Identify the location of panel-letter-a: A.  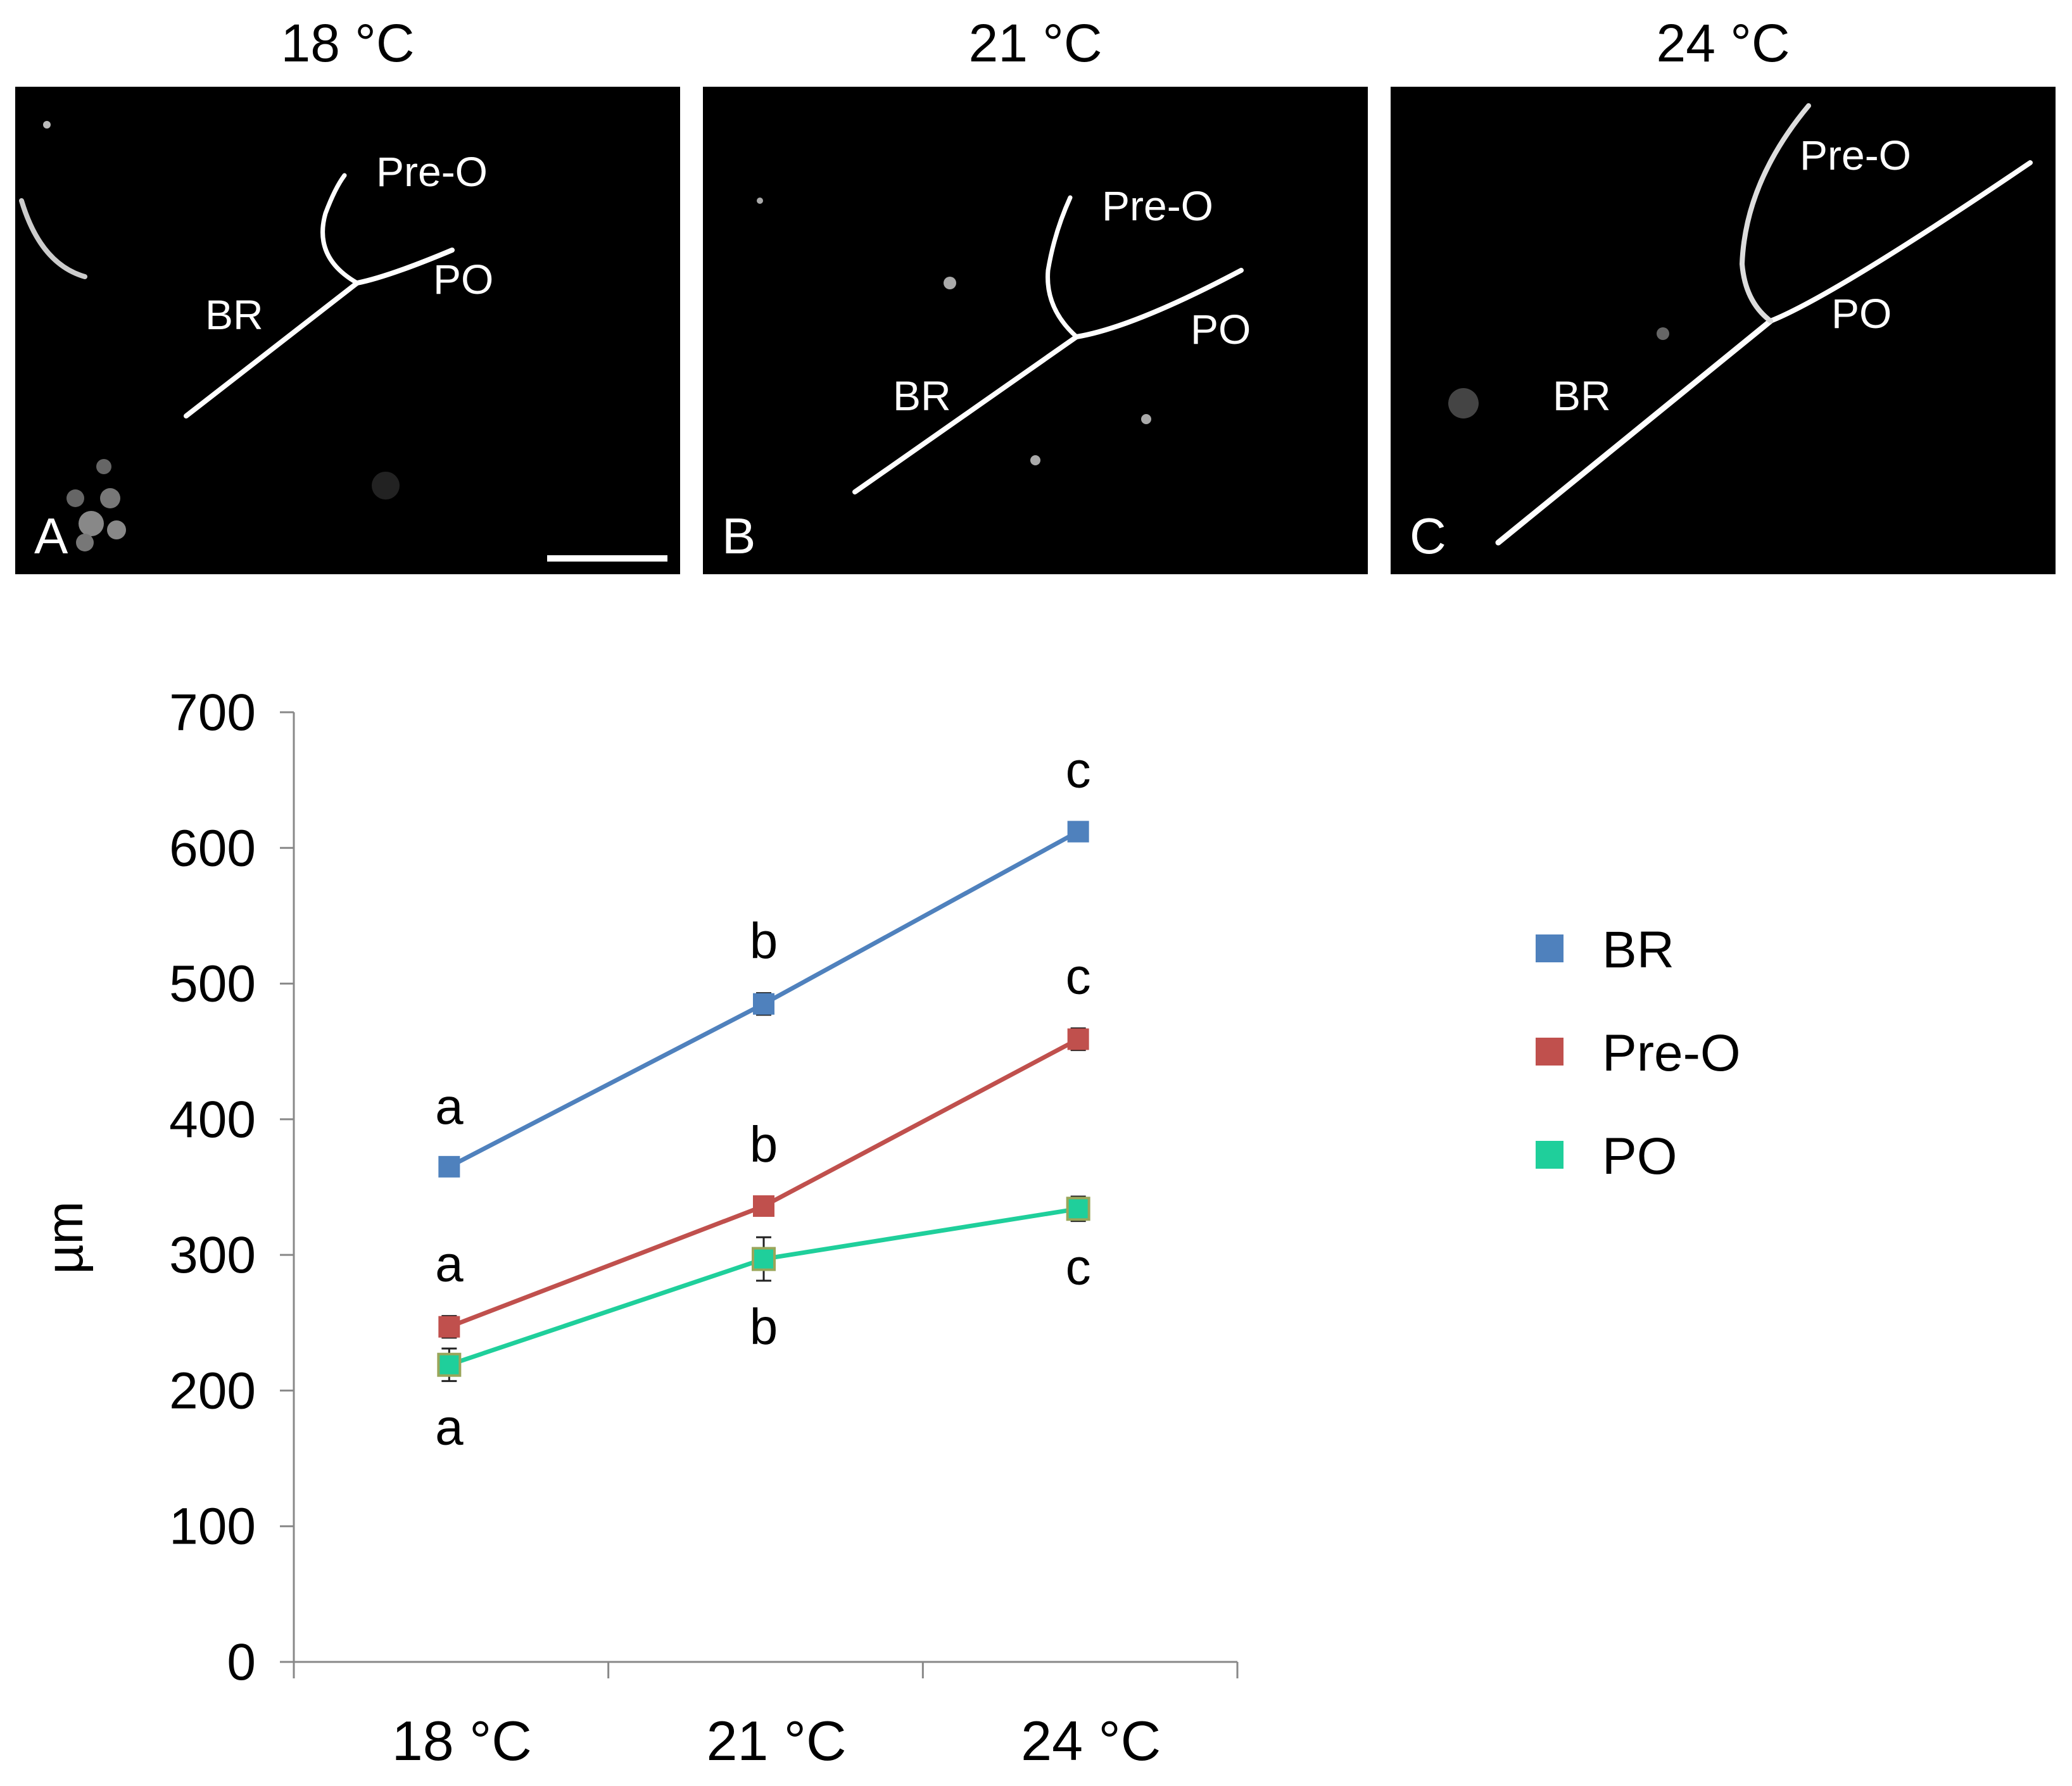
(51, 536).